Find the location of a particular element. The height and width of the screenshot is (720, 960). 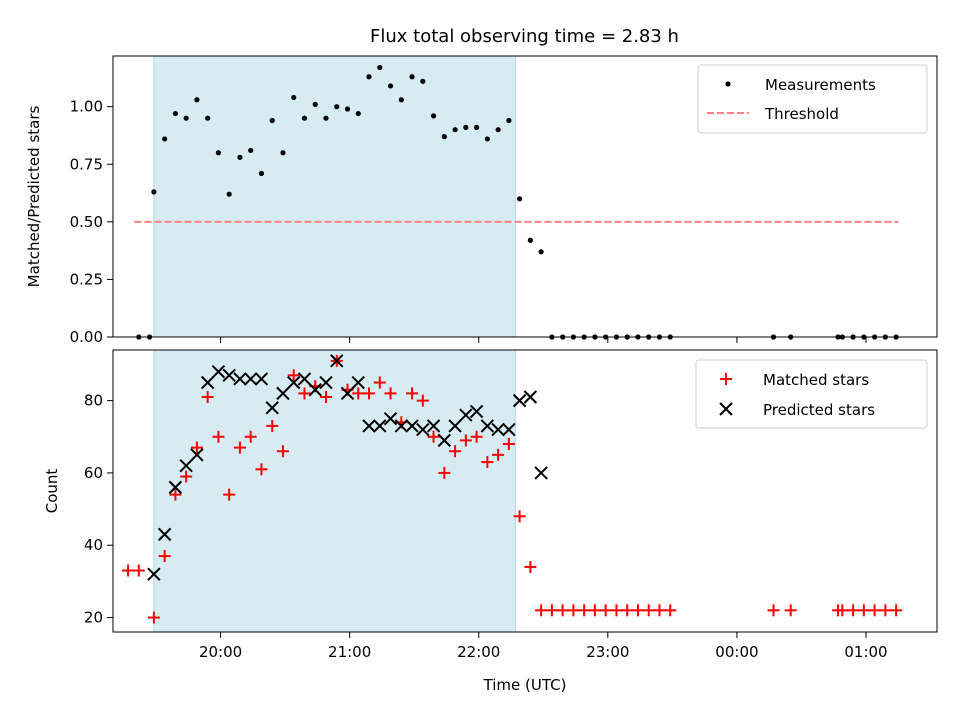

top-x-ticks is located at coordinates (543, 340).